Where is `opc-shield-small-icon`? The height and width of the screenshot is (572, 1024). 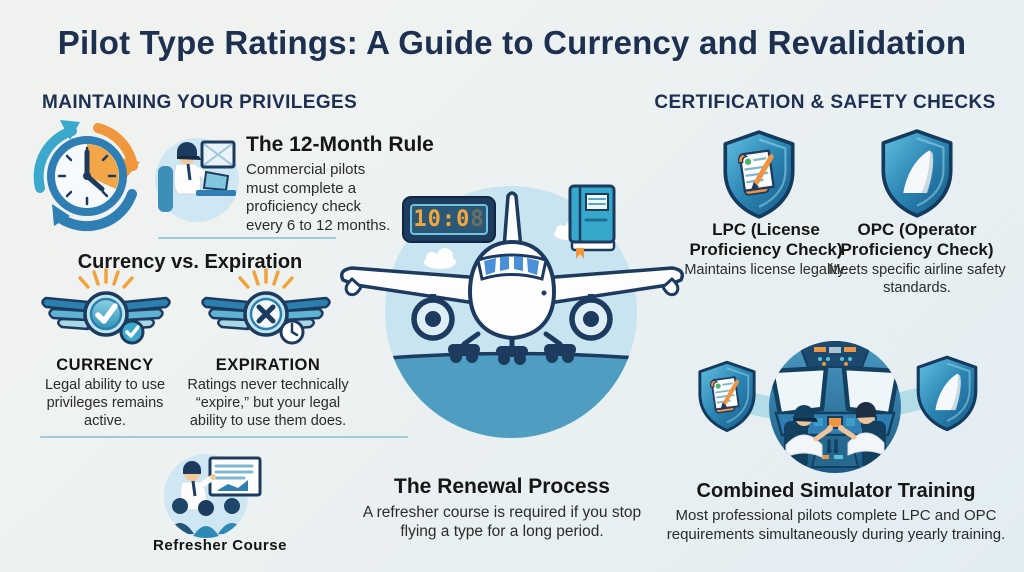 opc-shield-small-icon is located at coordinates (947, 393).